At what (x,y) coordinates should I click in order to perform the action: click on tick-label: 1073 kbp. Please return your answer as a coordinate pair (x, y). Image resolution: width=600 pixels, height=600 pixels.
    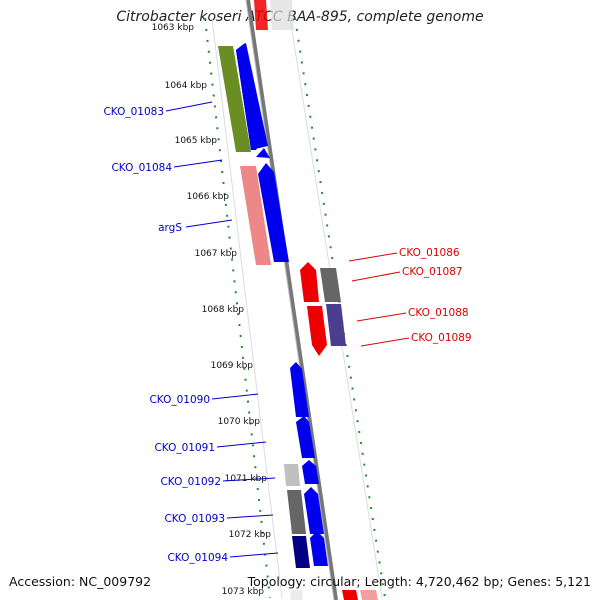
    Looking at the image, I should click on (243, 592).